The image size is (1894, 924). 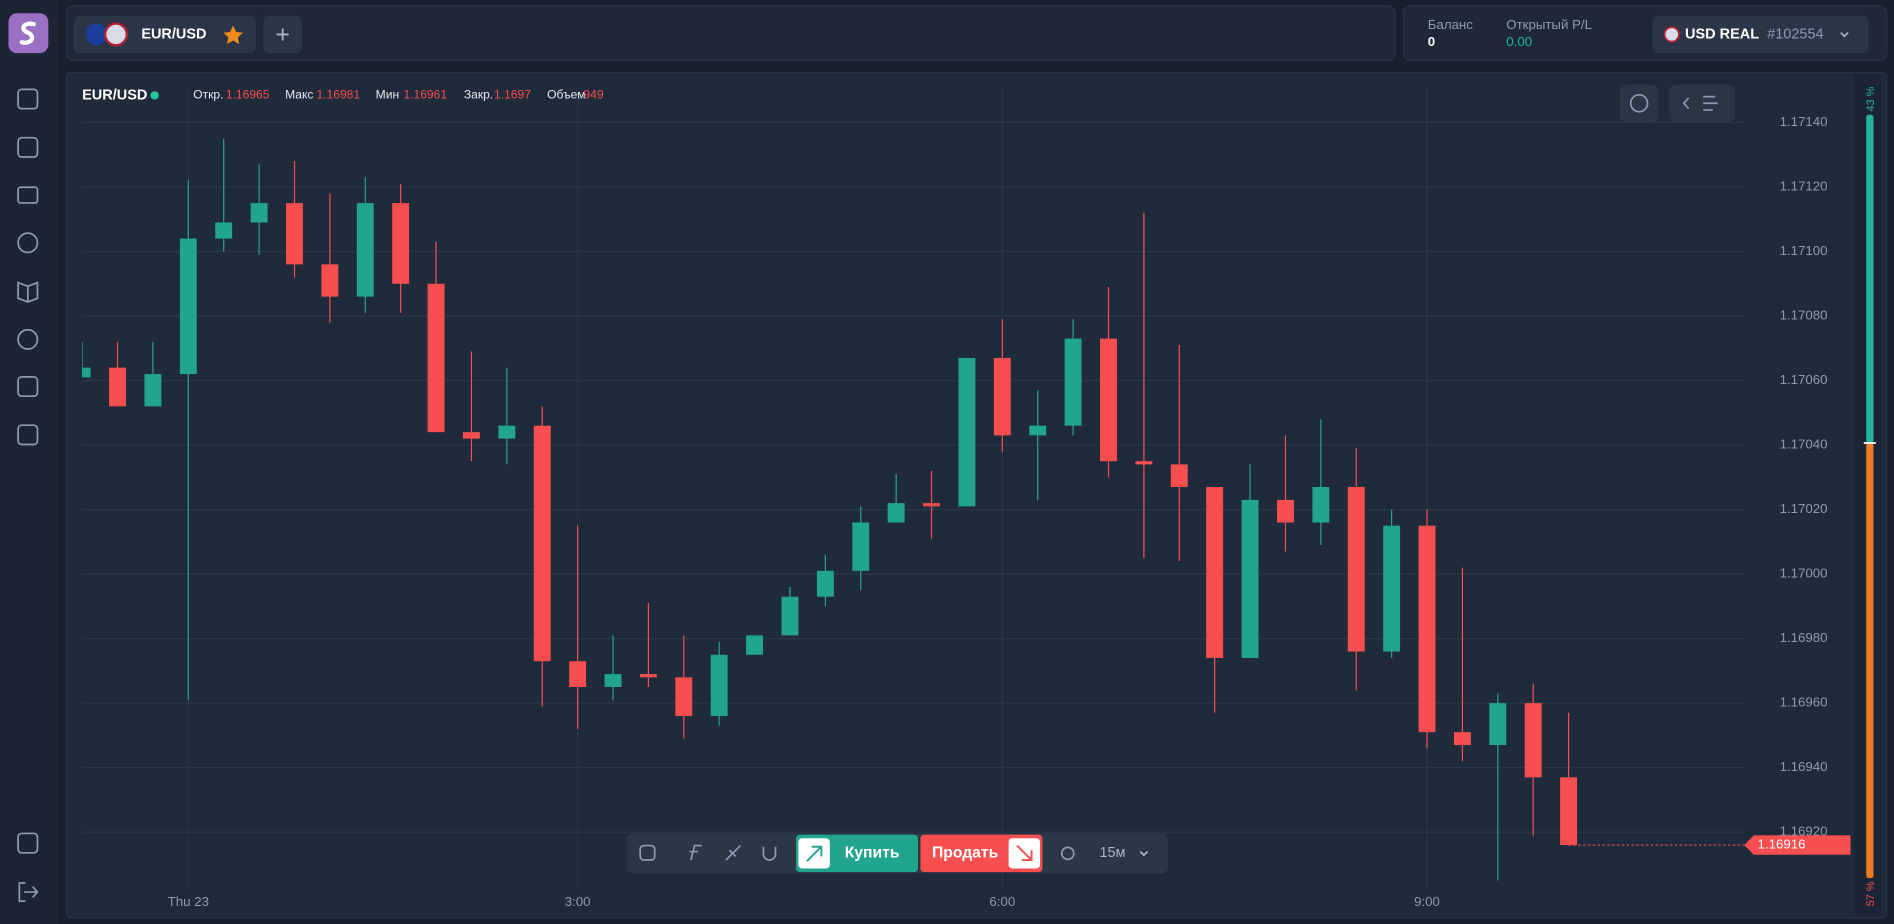 I want to click on y-tick-label: 1.17100, so click(x=1804, y=250).